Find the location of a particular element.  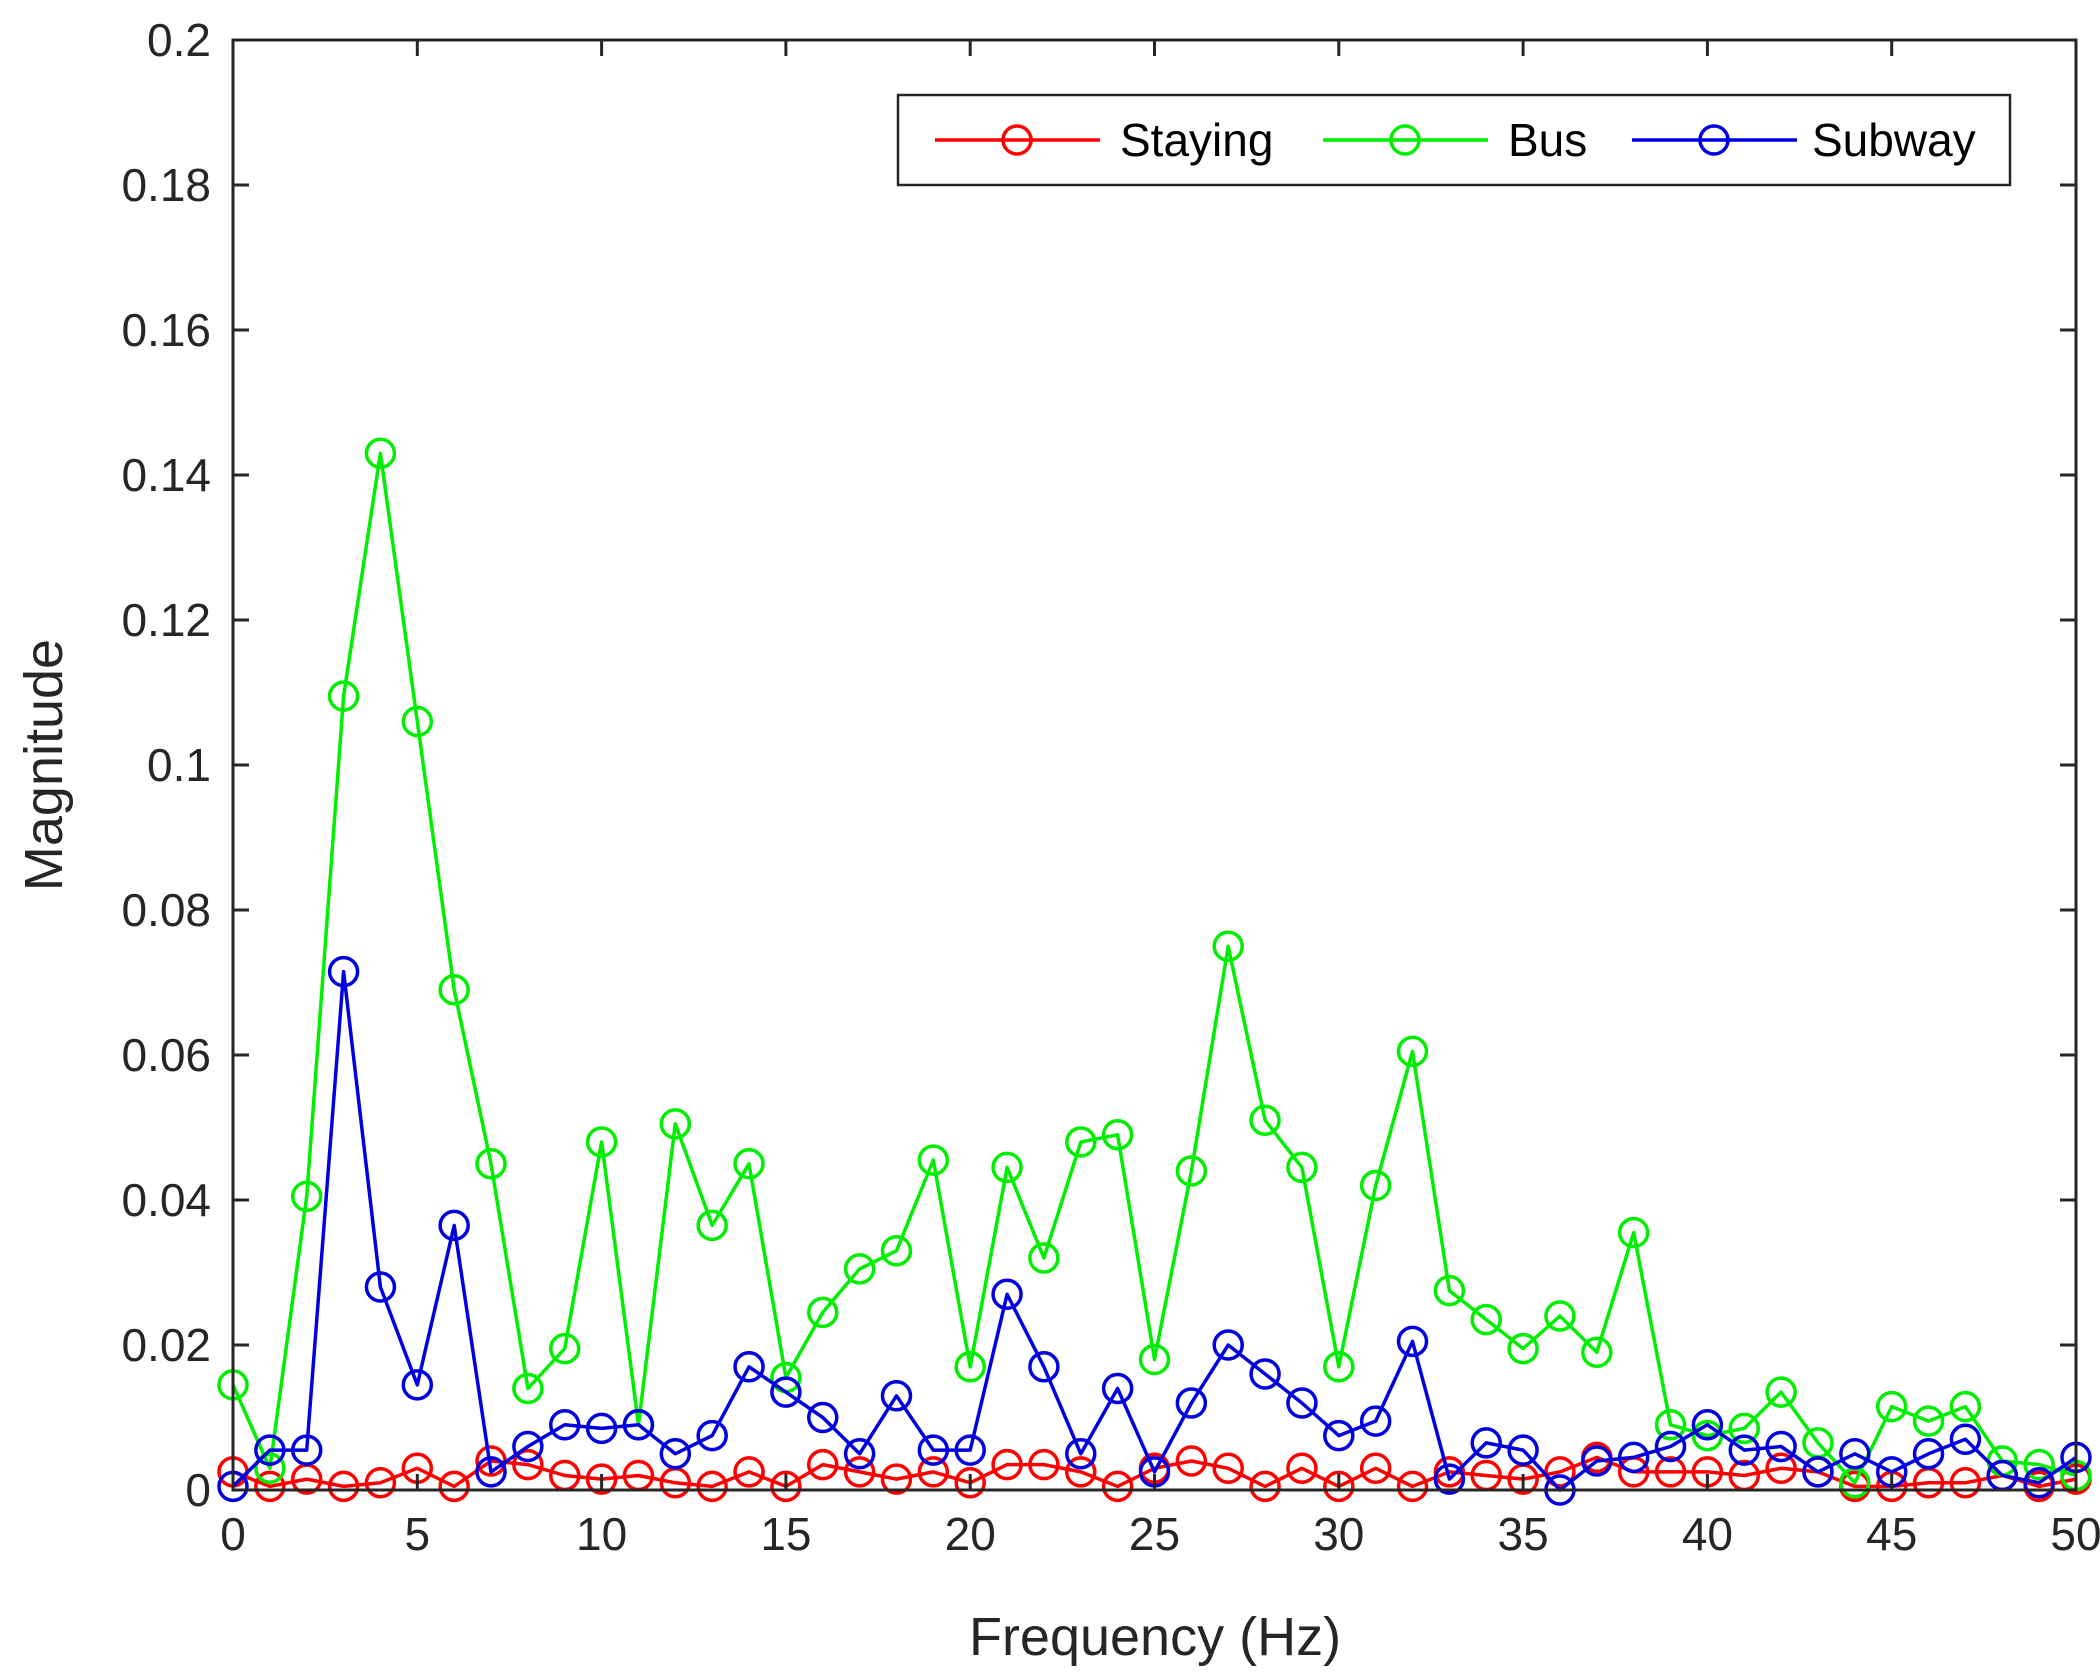

x-tick-label: 0 is located at coordinates (233, 1534).